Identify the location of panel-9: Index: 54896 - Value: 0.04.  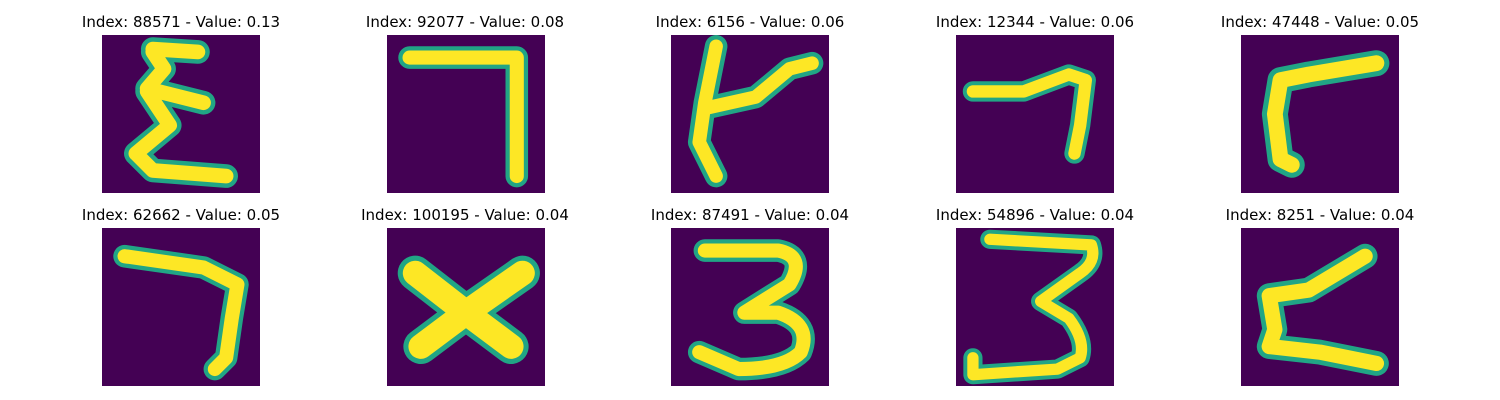
(1035, 298).